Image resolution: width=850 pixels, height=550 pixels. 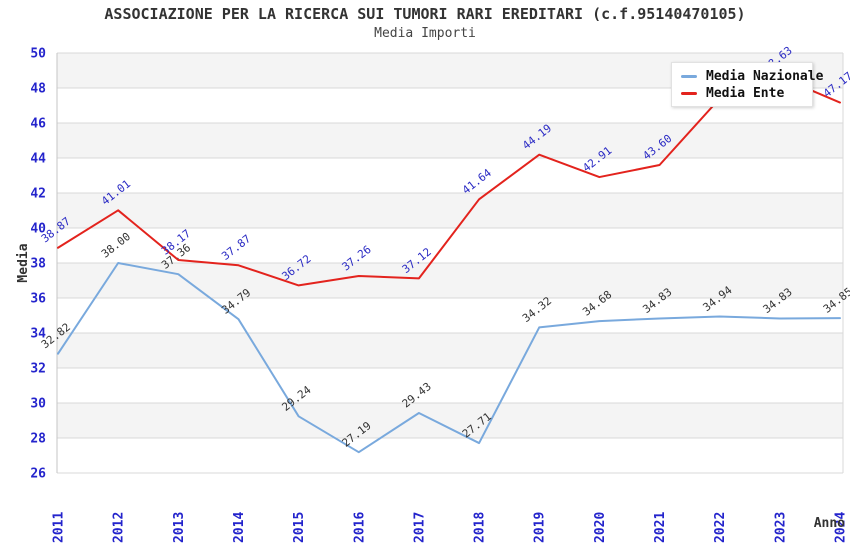 What do you see at coordinates (841, 527) in the screenshot?
I see `x-tick-label: 2024` at bounding box center [841, 527].